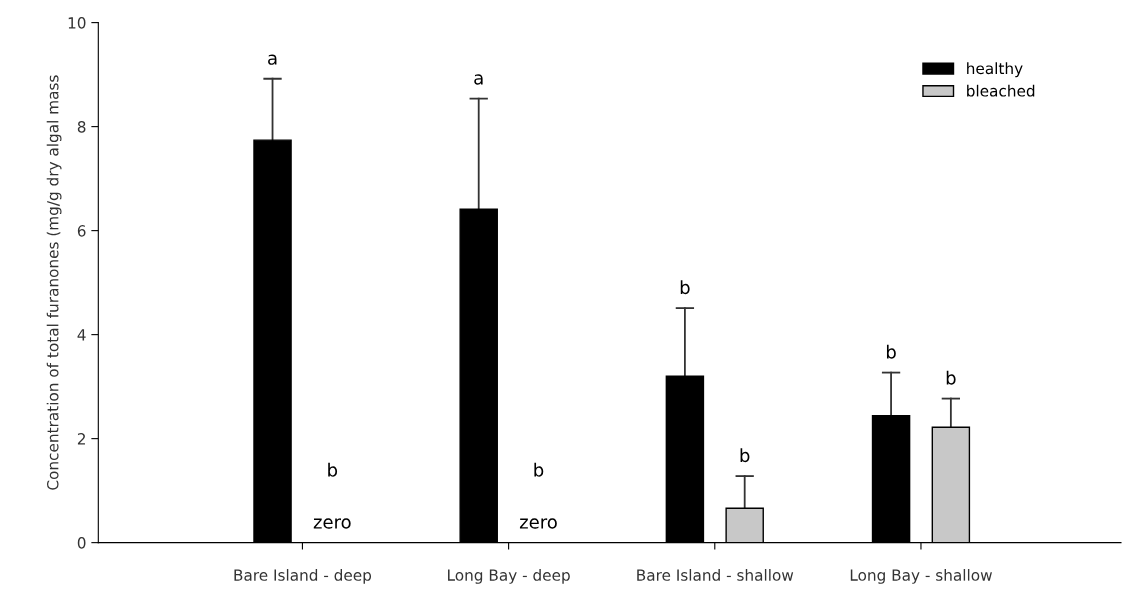 The height and width of the screenshot is (595, 1130). What do you see at coordinates (81, 231) in the screenshot?
I see `y-tick-label: 6` at bounding box center [81, 231].